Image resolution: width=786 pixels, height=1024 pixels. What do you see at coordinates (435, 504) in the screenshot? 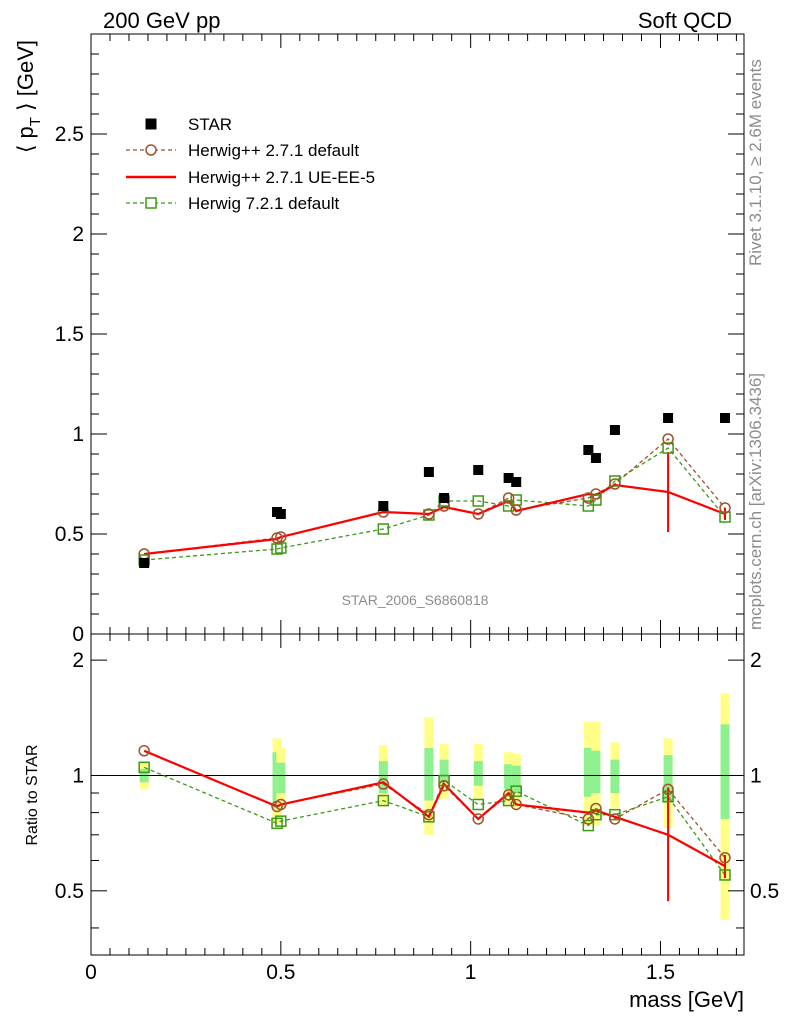
I see `main-line-herwig7-default` at bounding box center [435, 504].